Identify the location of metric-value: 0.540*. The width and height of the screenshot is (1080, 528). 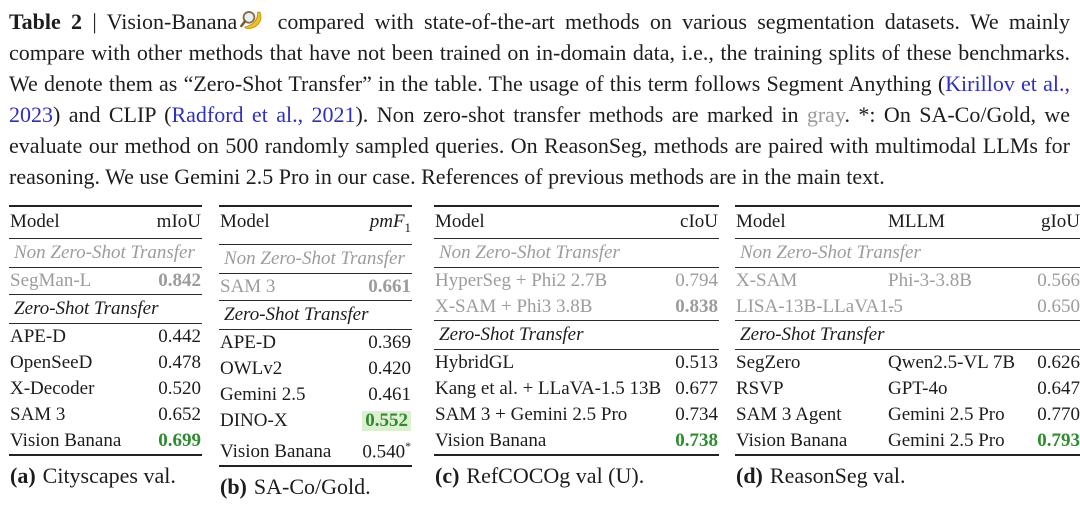
(386, 449).